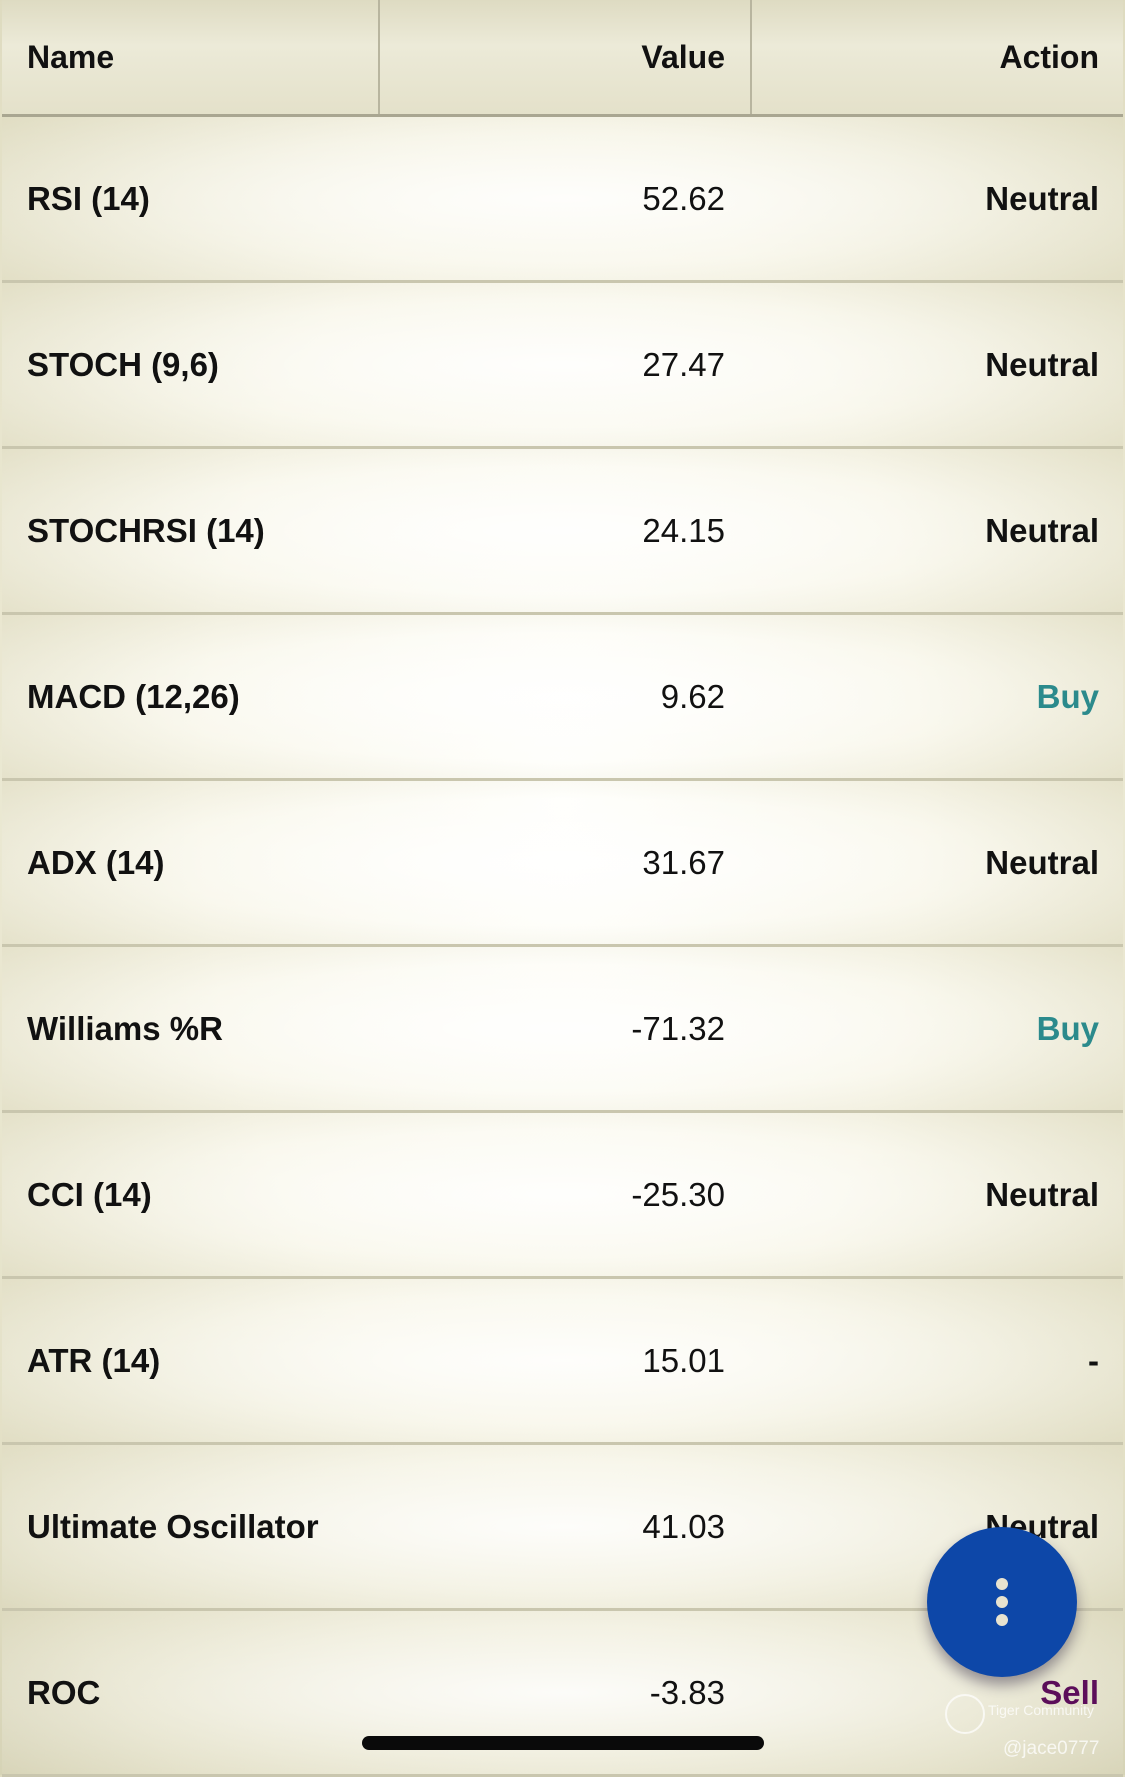 The height and width of the screenshot is (1777, 1125). Describe the element at coordinates (146, 530) in the screenshot. I see `indicator-name: STOCHRSI (14)` at that location.